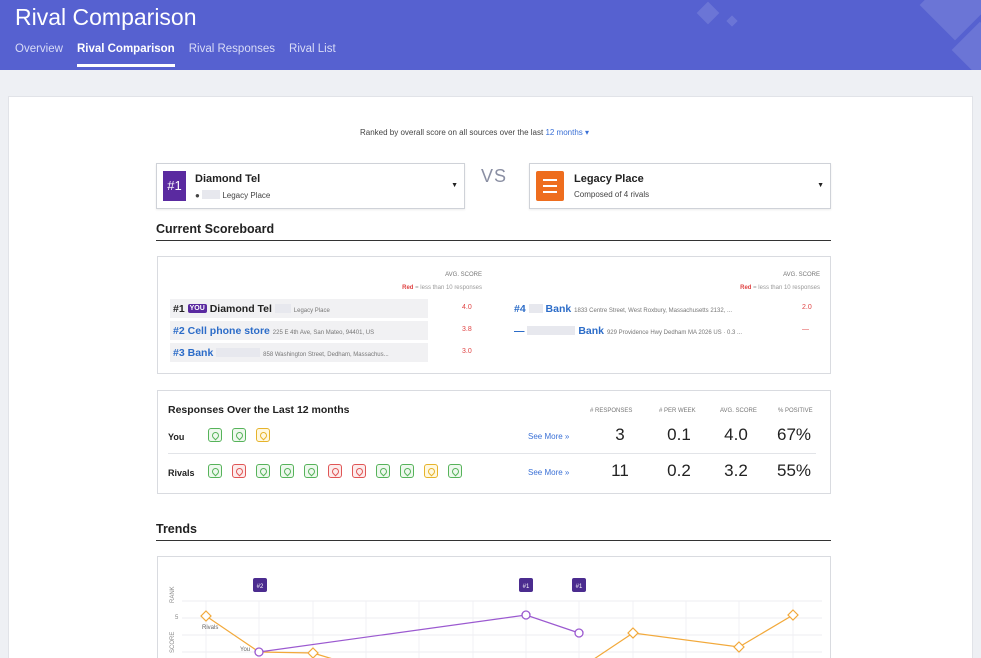 This screenshot has width=981, height=658. Describe the element at coordinates (232, 49) in the screenshot. I see `tab-rival-responses: Rival Responses` at that location.